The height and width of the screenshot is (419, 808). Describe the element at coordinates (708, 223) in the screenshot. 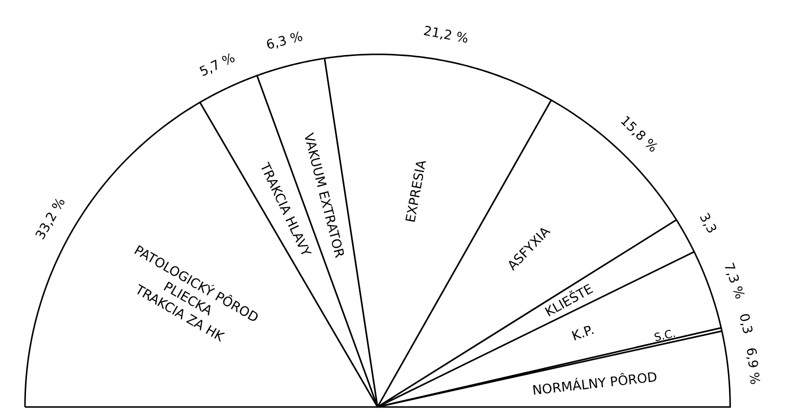

I see `data-label: 3,3` at that location.